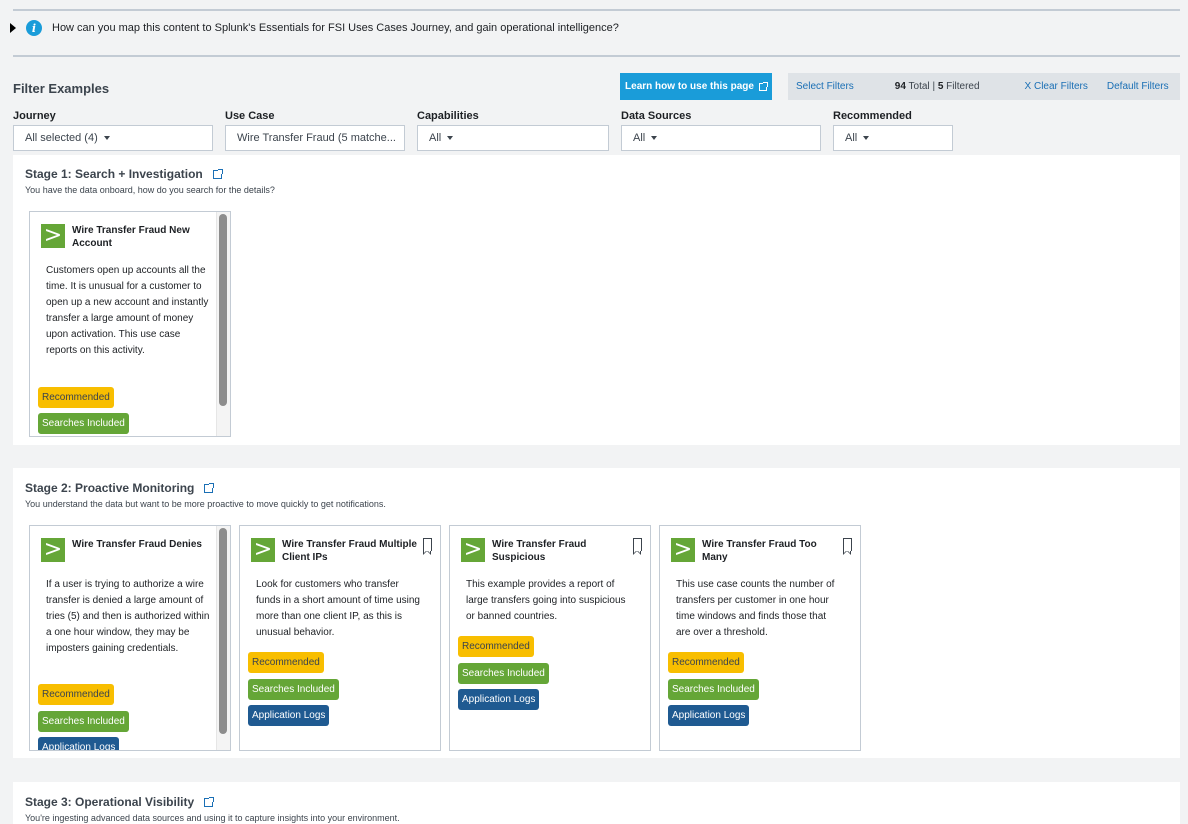 The height and width of the screenshot is (824, 1188). What do you see at coordinates (539, 551) in the screenshot?
I see `card-title: Wire Transfer Fraud Suspicious` at bounding box center [539, 551].